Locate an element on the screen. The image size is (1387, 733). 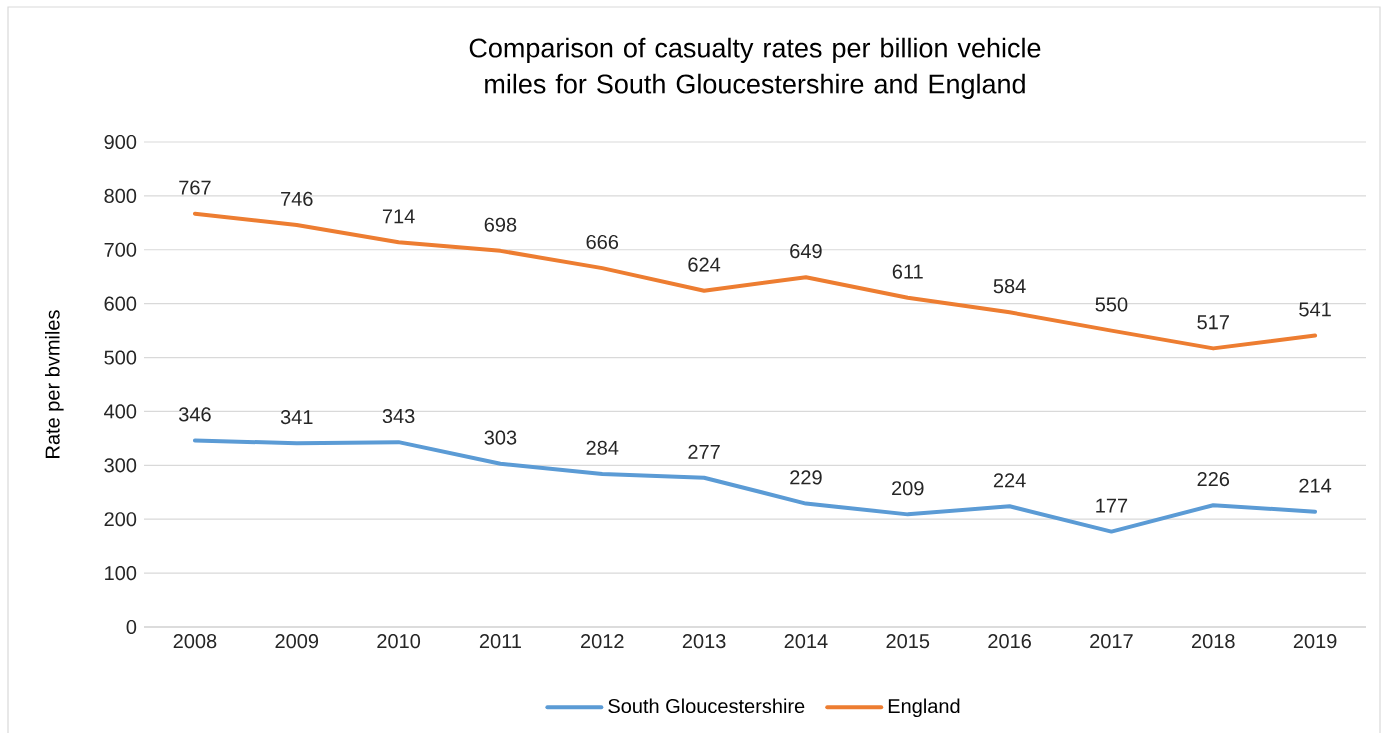
x-tick-label: 2008 is located at coordinates (195, 641).